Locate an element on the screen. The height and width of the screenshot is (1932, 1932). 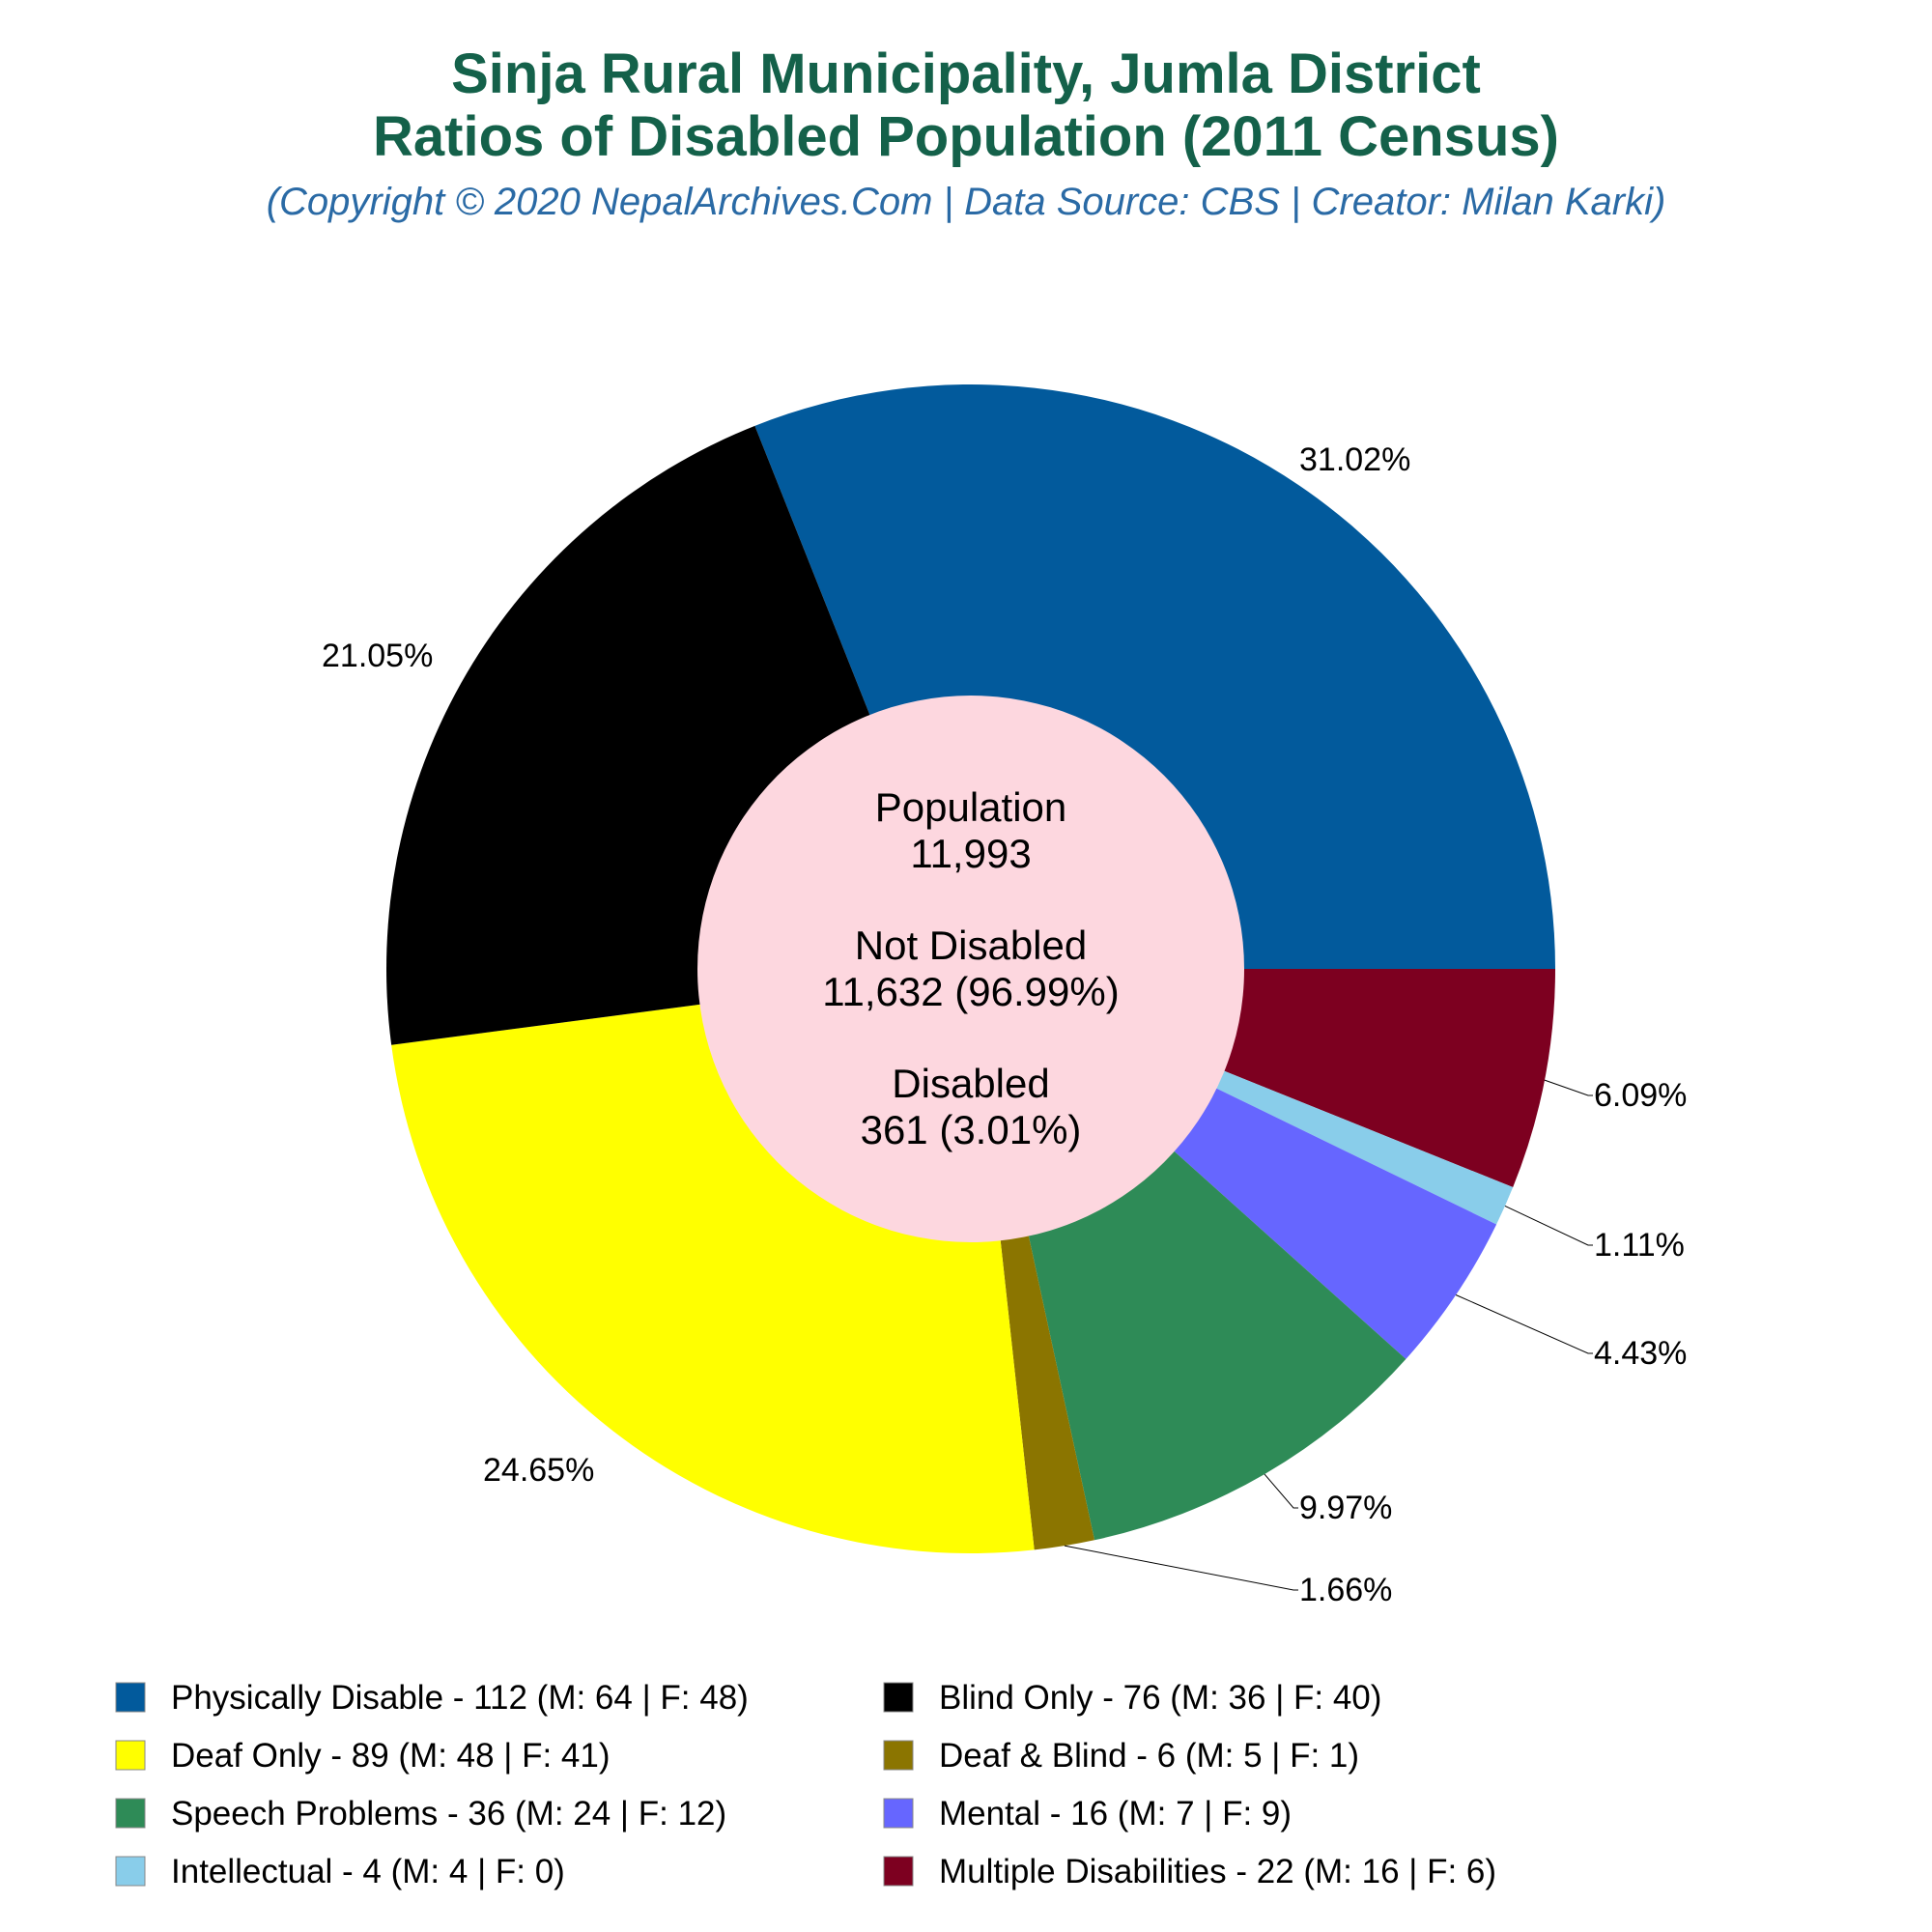
percent-label: 1.11% is located at coordinates (1639, 1245).